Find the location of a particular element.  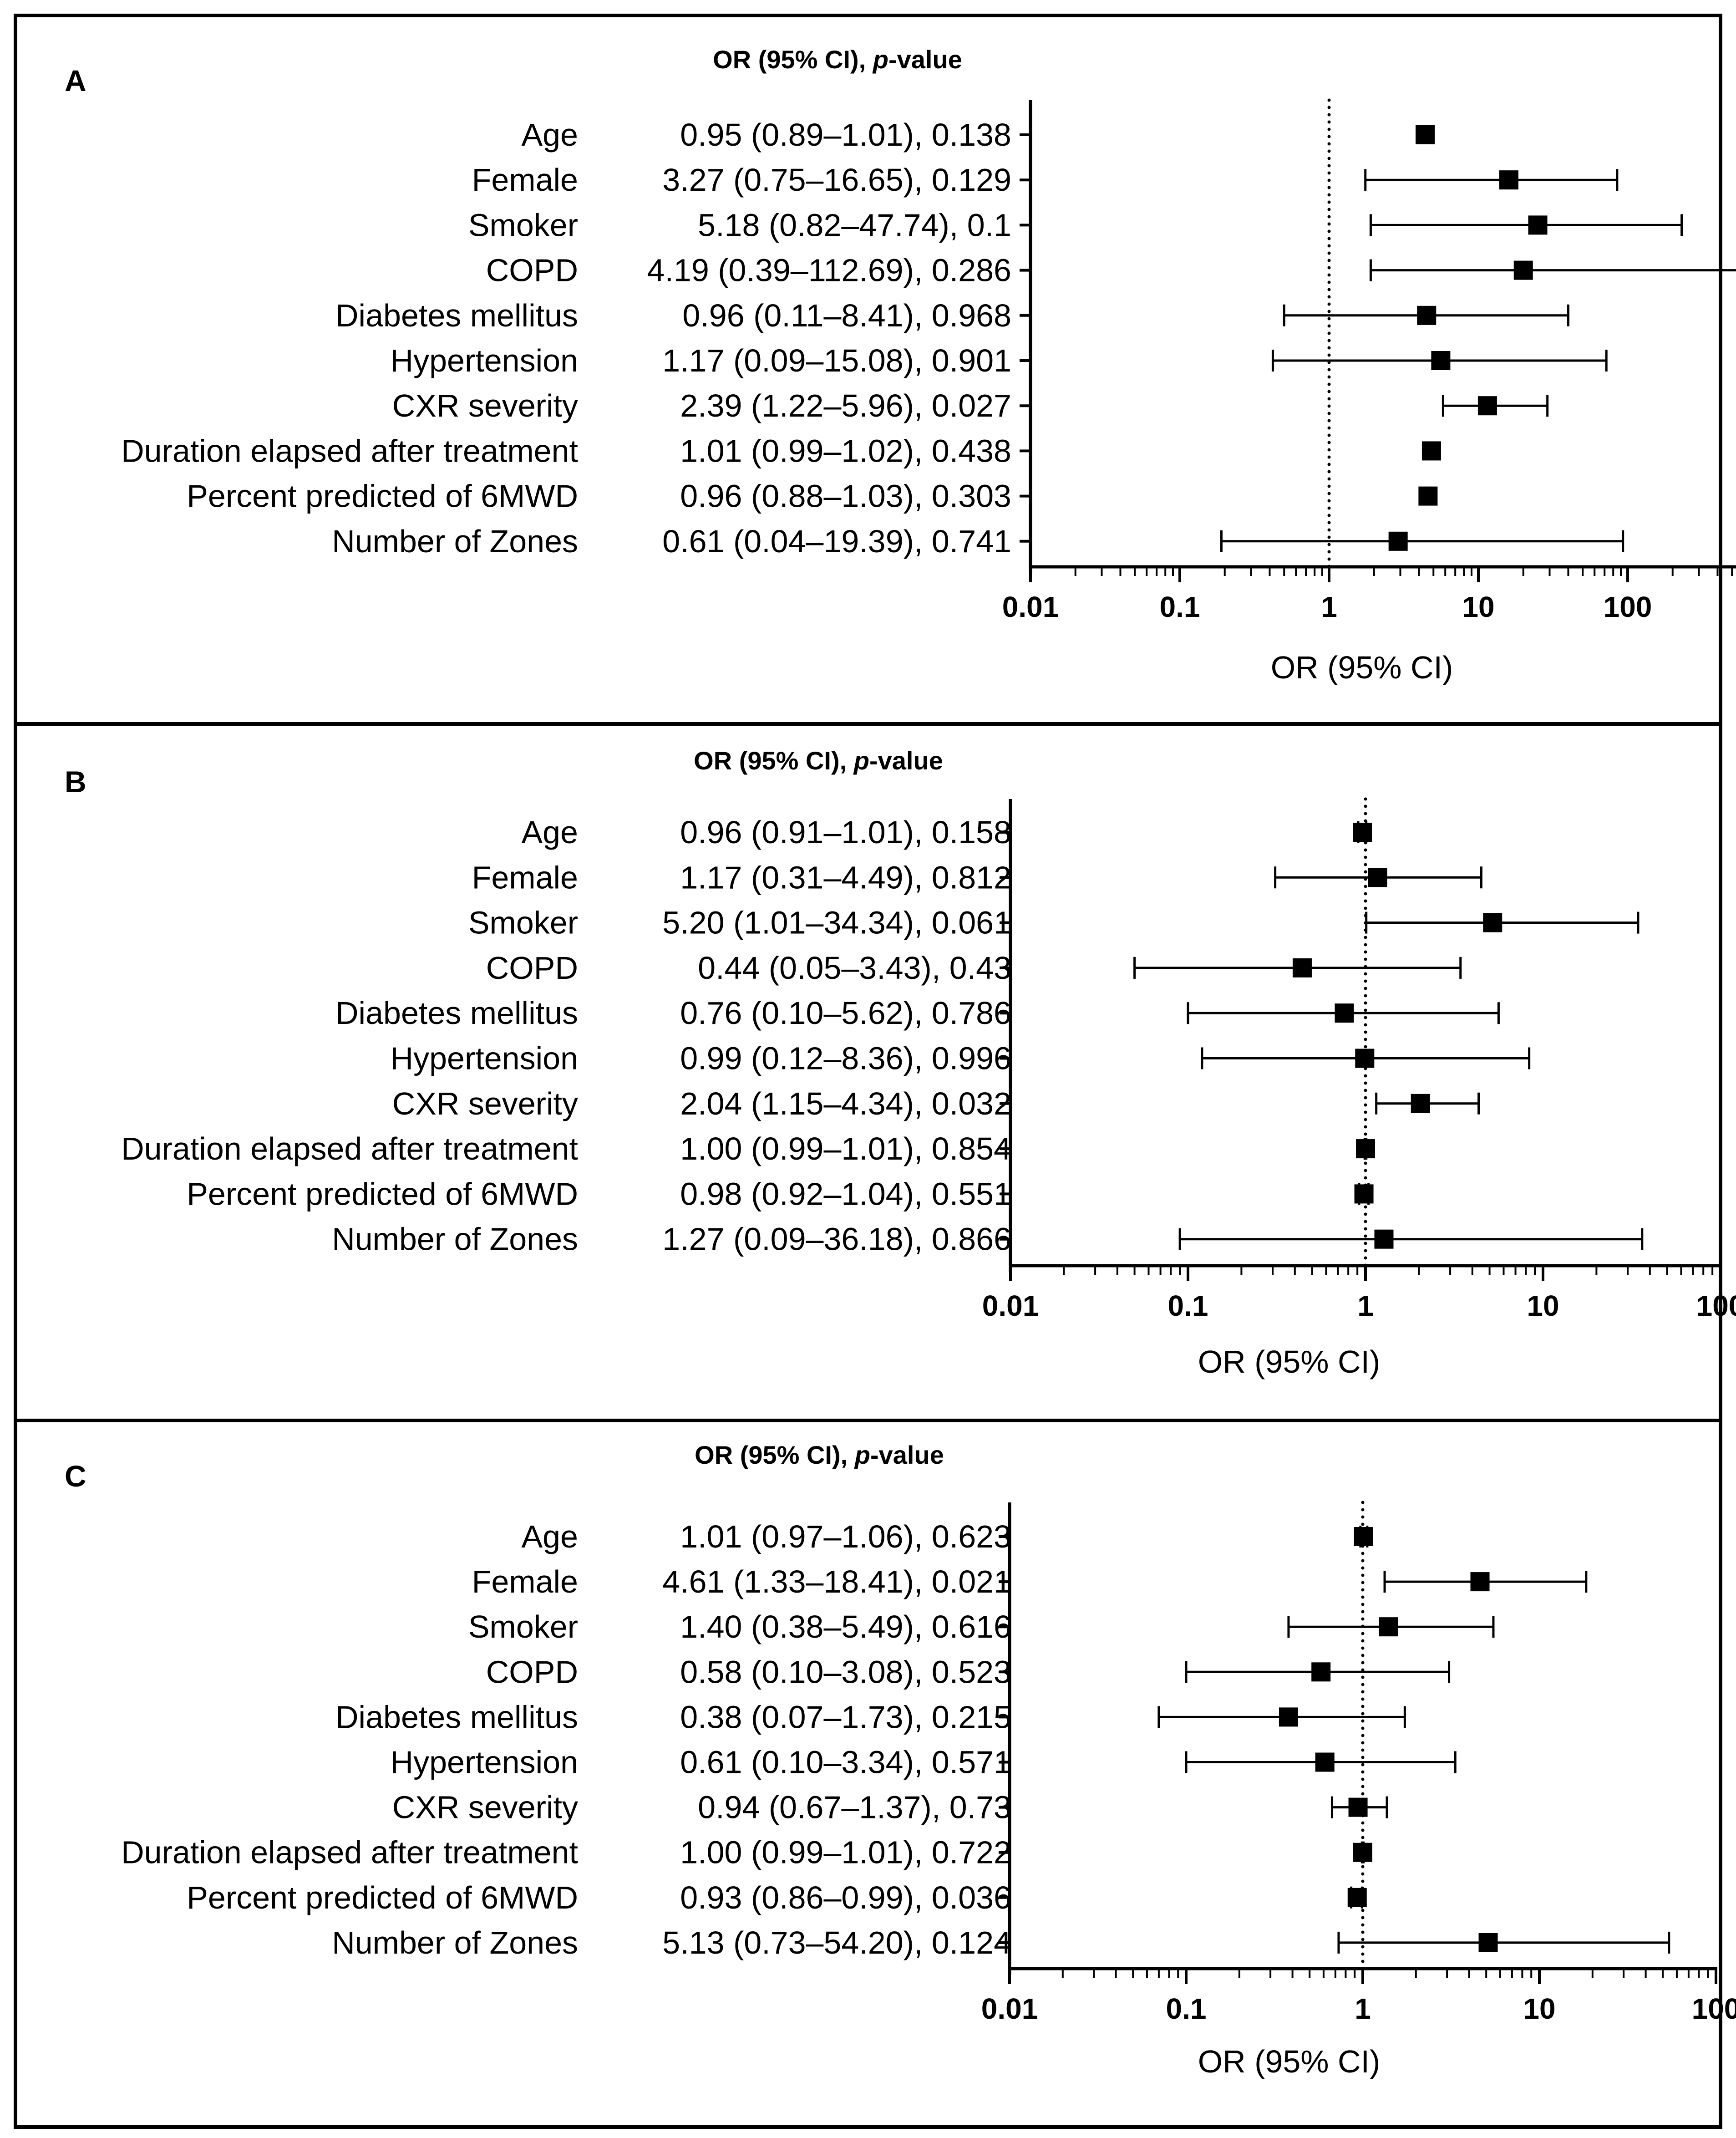

row-value: 0.98 (0.92–1.04), 0.551 is located at coordinates (846, 1194).